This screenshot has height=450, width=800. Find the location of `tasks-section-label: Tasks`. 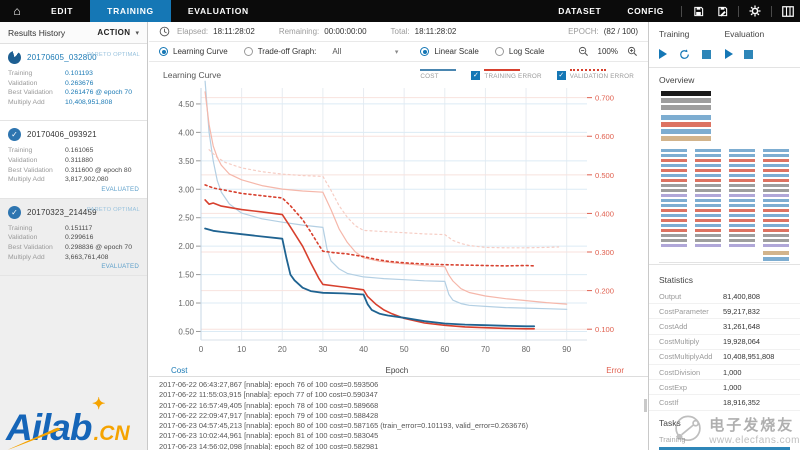

tasks-section-label: Tasks is located at coordinates (670, 422).